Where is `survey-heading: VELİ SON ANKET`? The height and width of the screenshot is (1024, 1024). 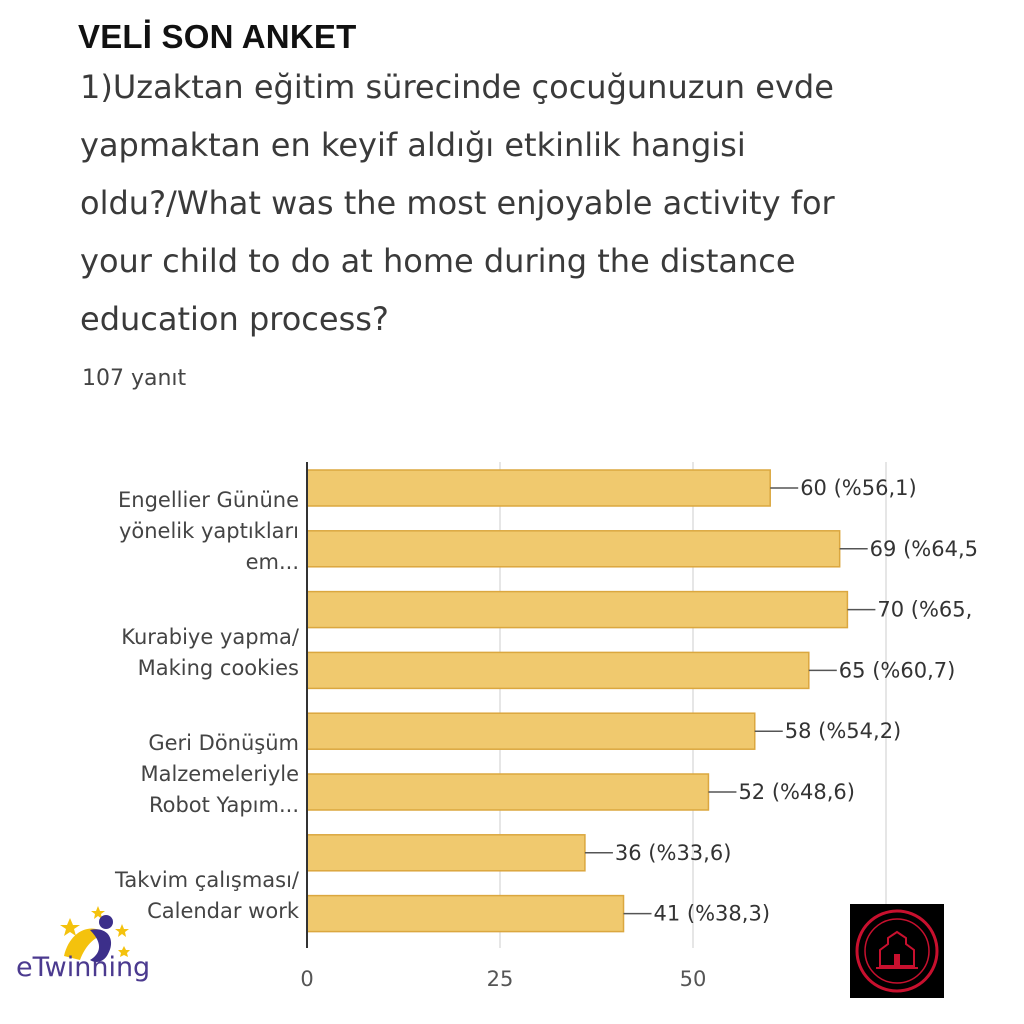
survey-heading: VELİ SON ANKET is located at coordinates (217, 36).